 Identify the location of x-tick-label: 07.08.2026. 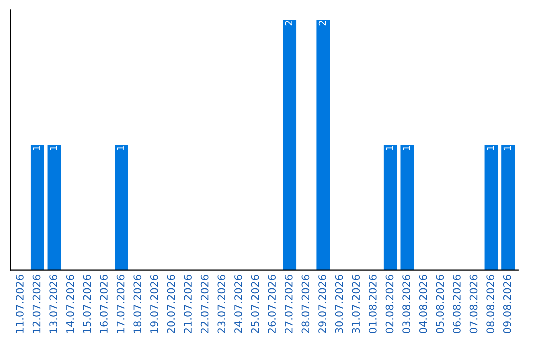
(474, 304).